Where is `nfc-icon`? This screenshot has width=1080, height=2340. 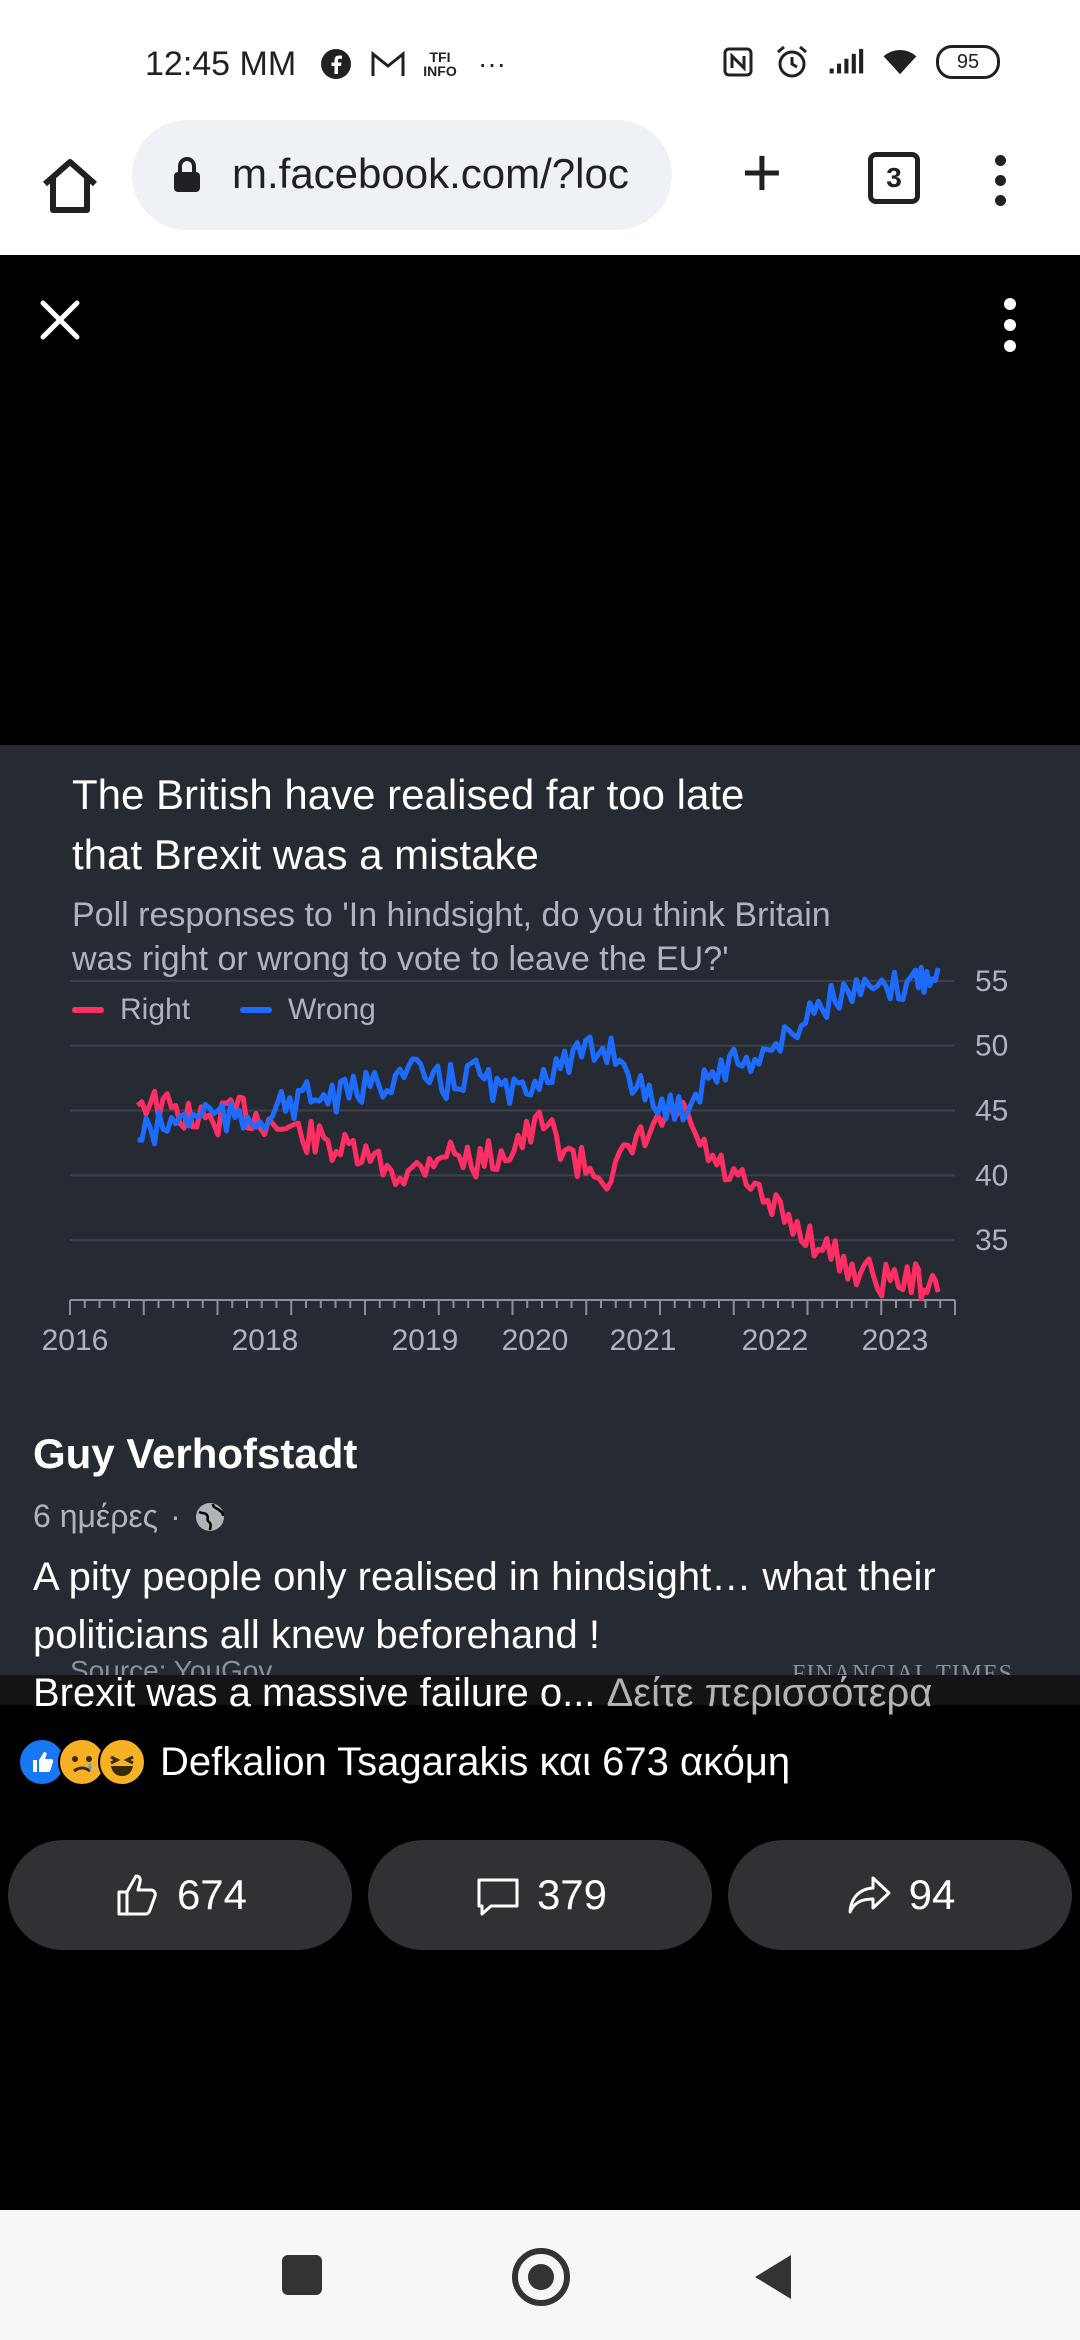 nfc-icon is located at coordinates (738, 62).